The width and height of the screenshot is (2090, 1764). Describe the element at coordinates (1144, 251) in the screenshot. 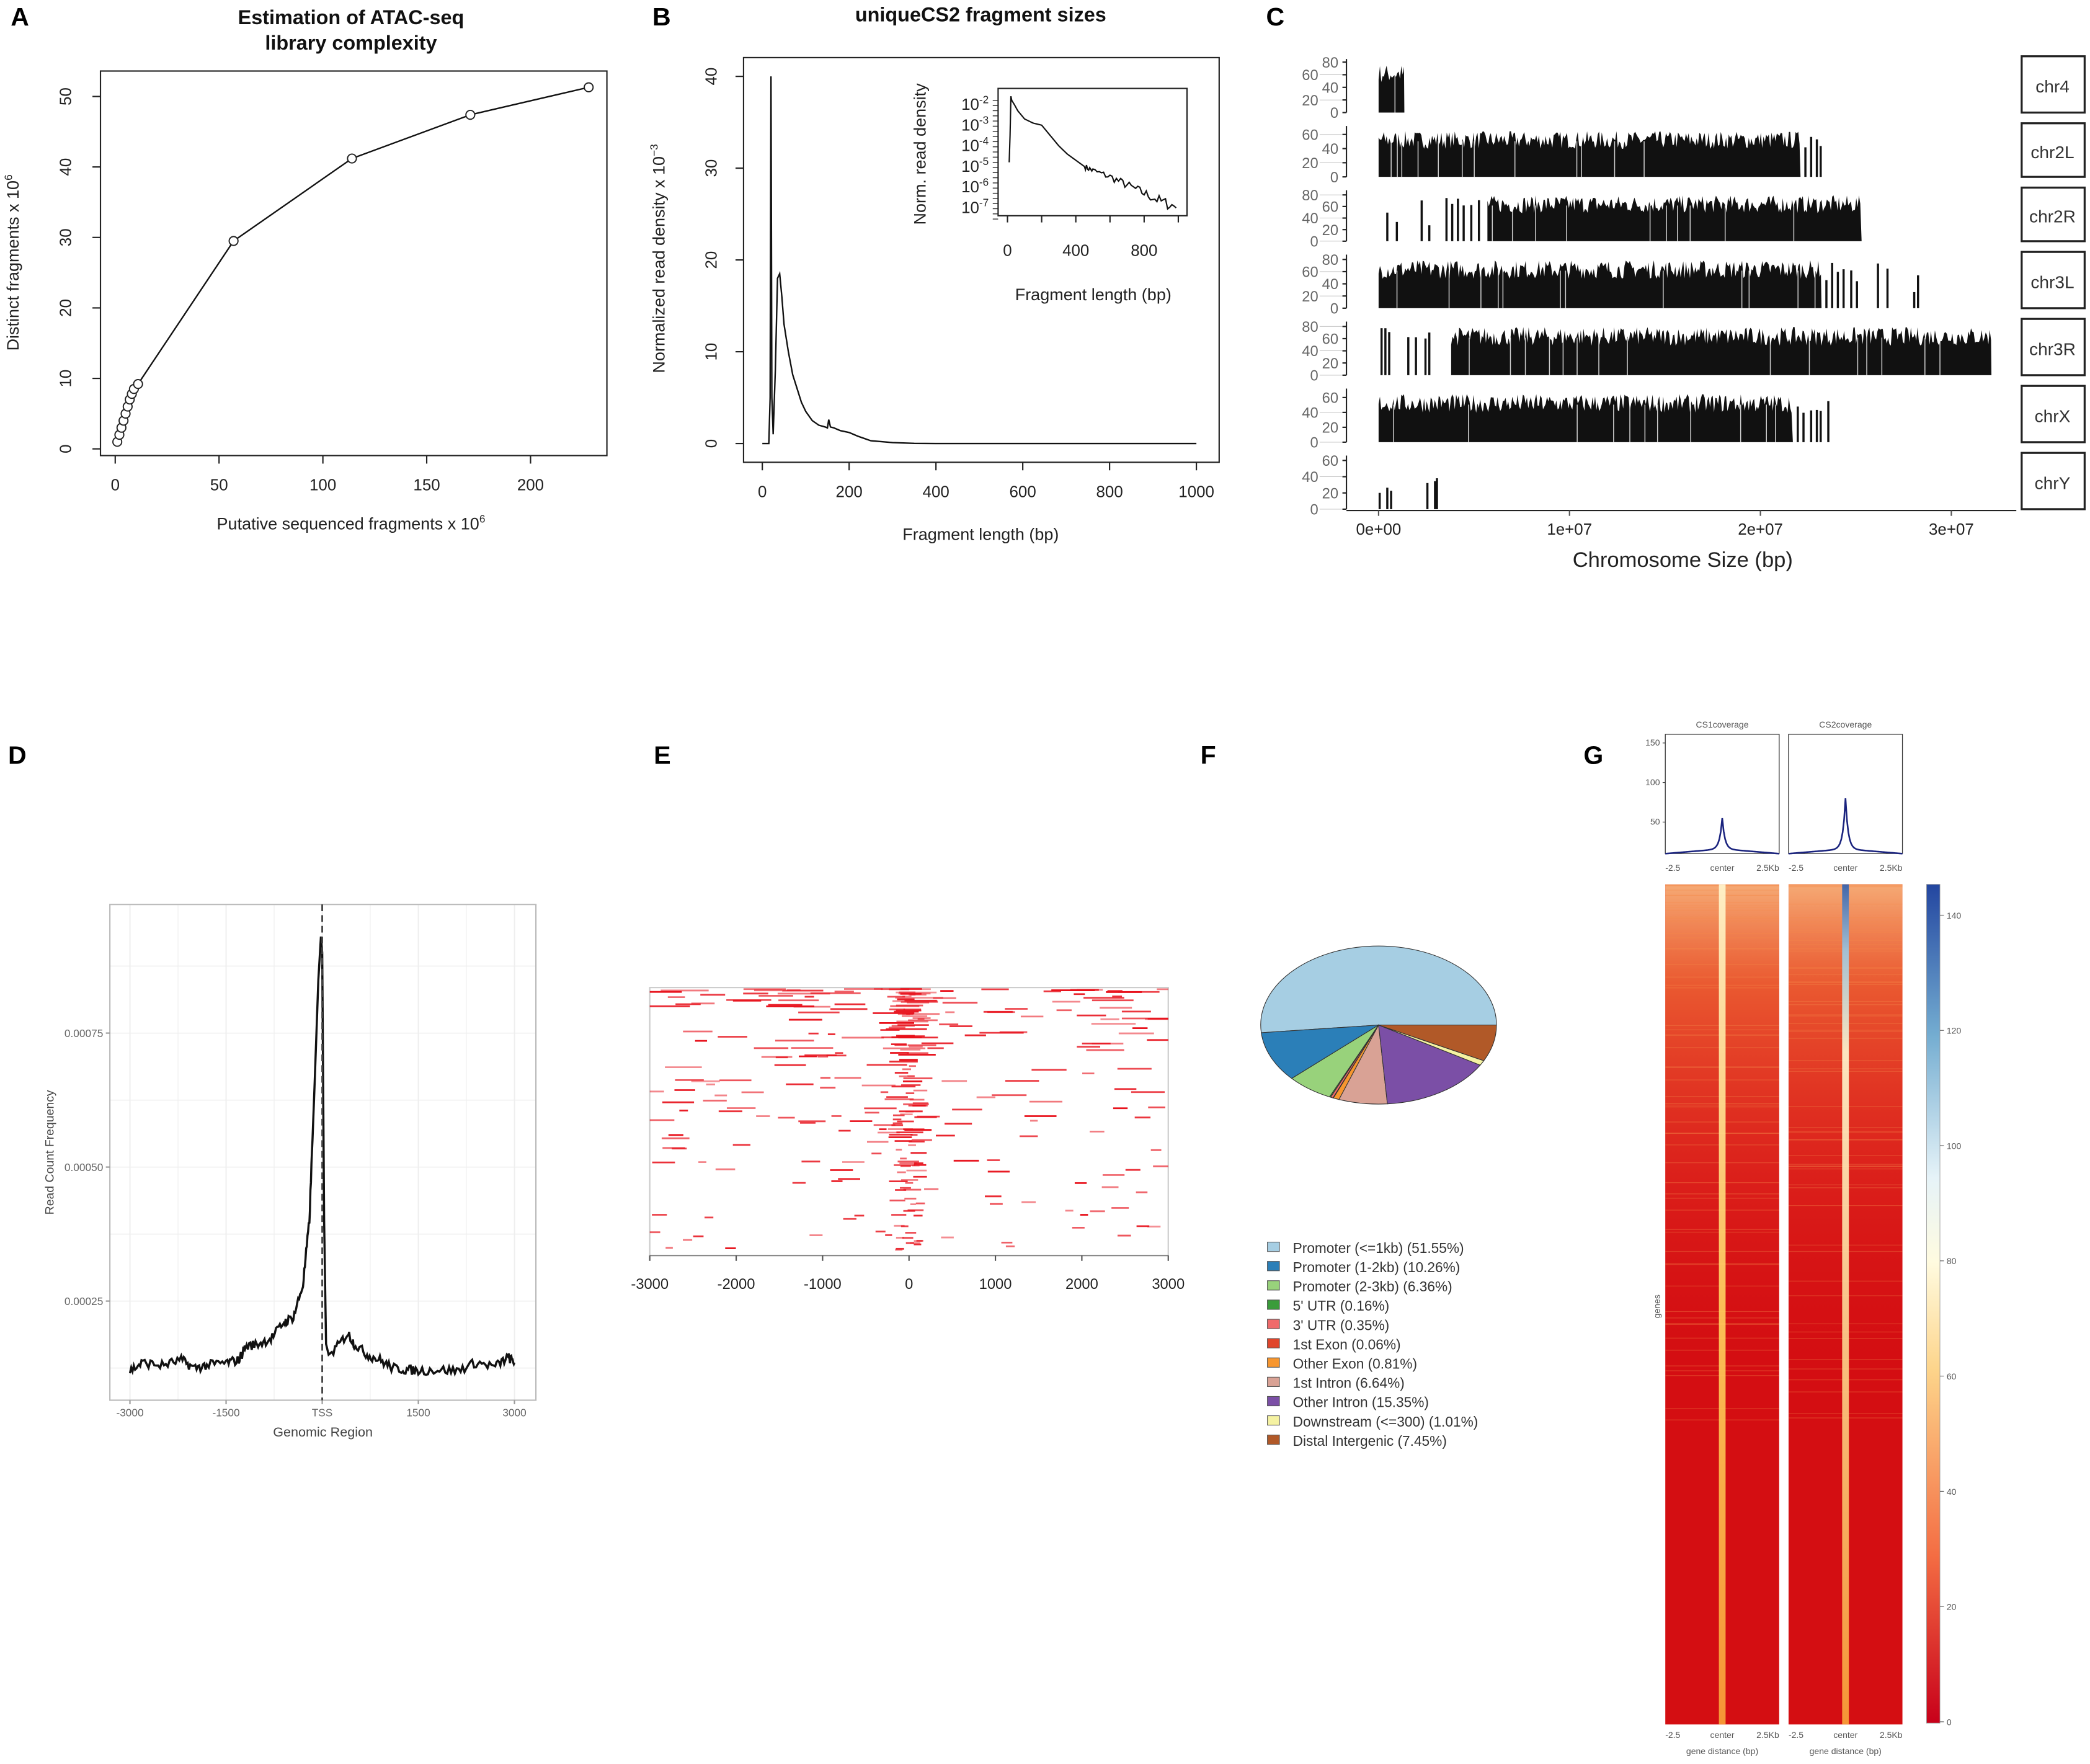

I see `inset-x-tick-label: 800` at that location.